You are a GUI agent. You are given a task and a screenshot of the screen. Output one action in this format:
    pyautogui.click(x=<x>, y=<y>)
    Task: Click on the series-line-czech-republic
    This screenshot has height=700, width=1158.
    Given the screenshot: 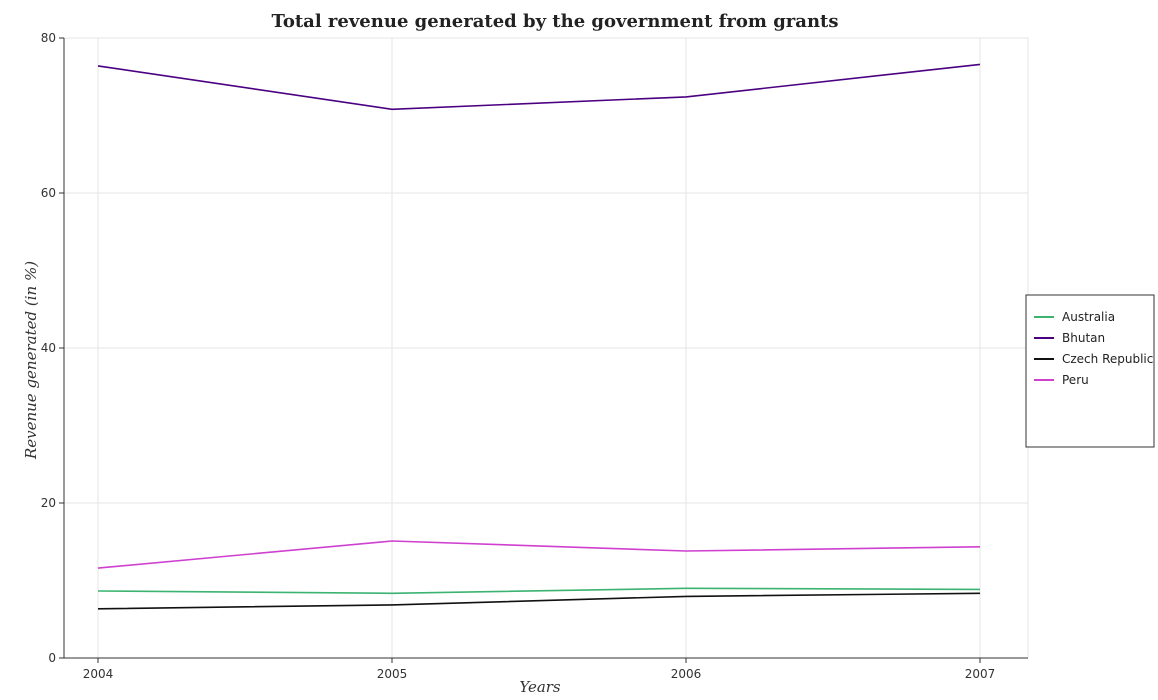 What is the action you would take?
    pyautogui.click(x=539, y=601)
    